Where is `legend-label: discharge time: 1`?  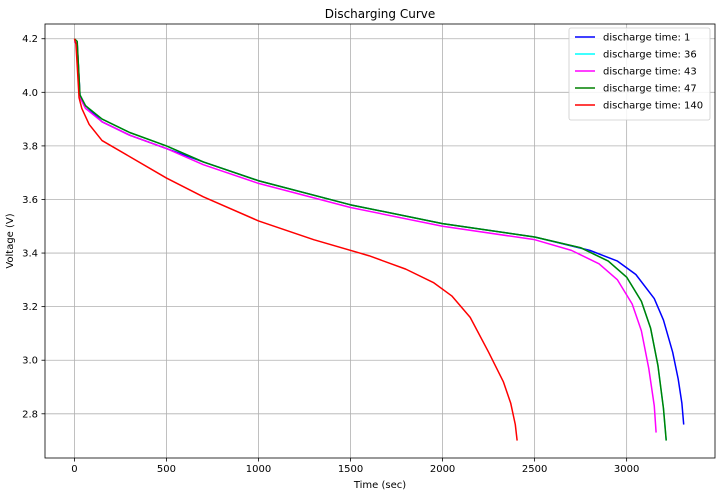 legend-label: discharge time: 1 is located at coordinates (646, 38).